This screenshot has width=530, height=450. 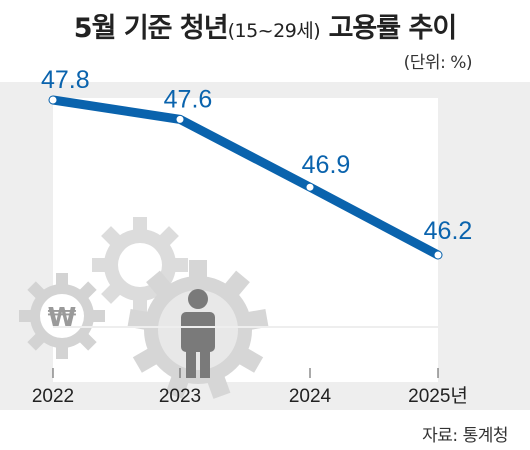 I want to click on x-tick-label-2: 2024, so click(x=310, y=396).